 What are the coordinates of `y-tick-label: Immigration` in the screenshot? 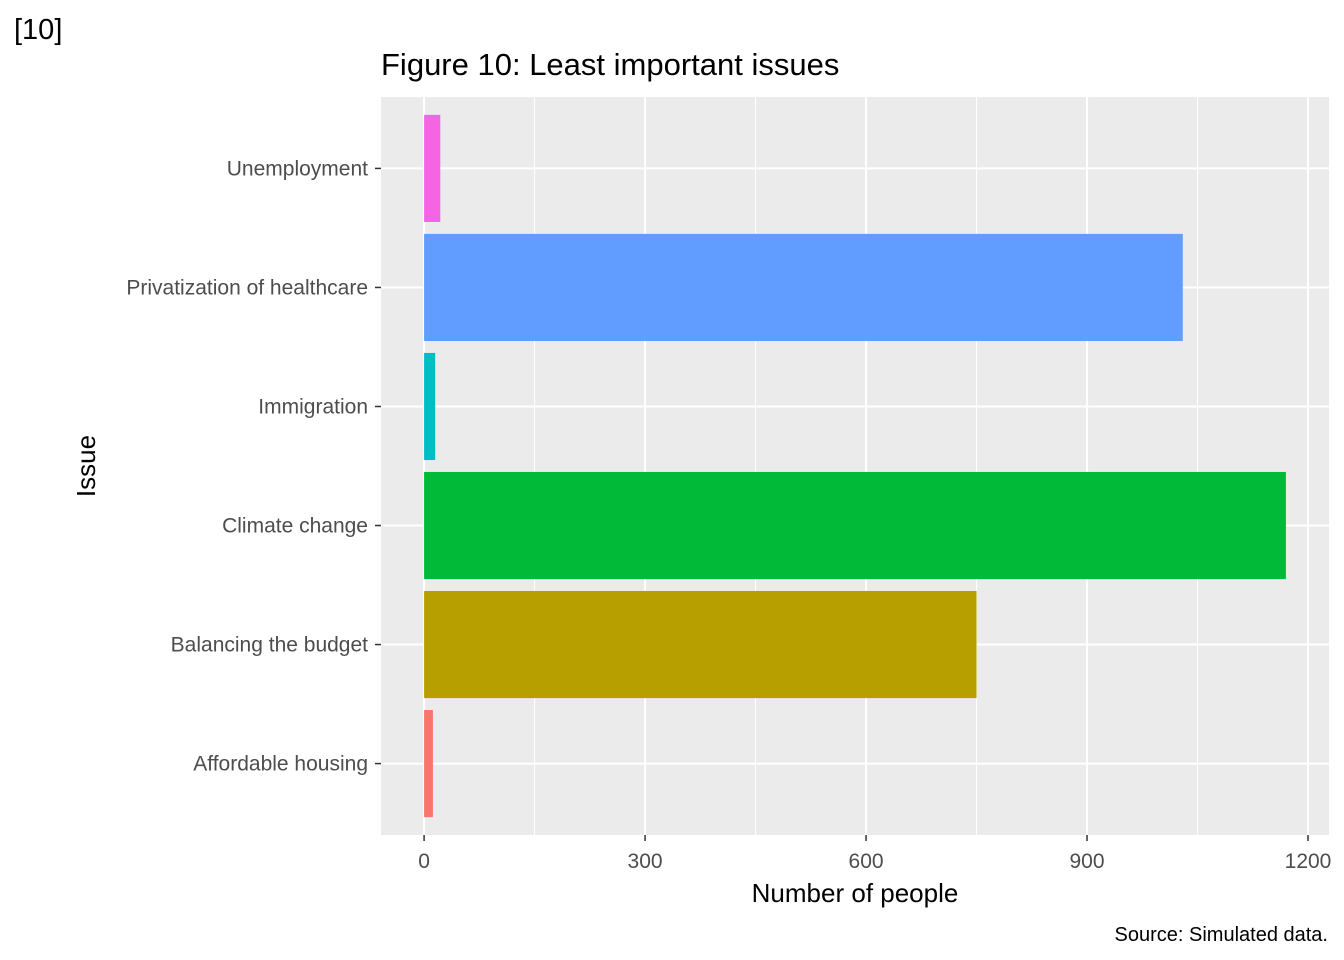 It's located at (313, 406).